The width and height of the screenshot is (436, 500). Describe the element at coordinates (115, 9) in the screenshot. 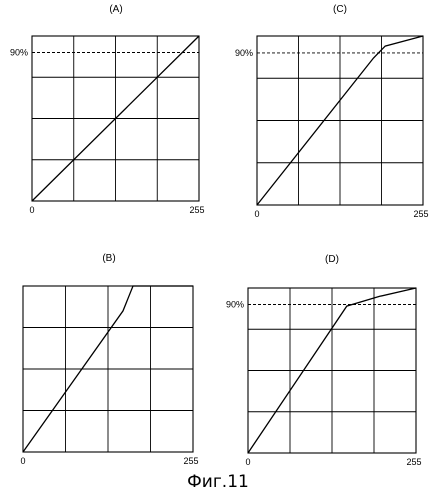

I see `panel-title: (A)` at that location.